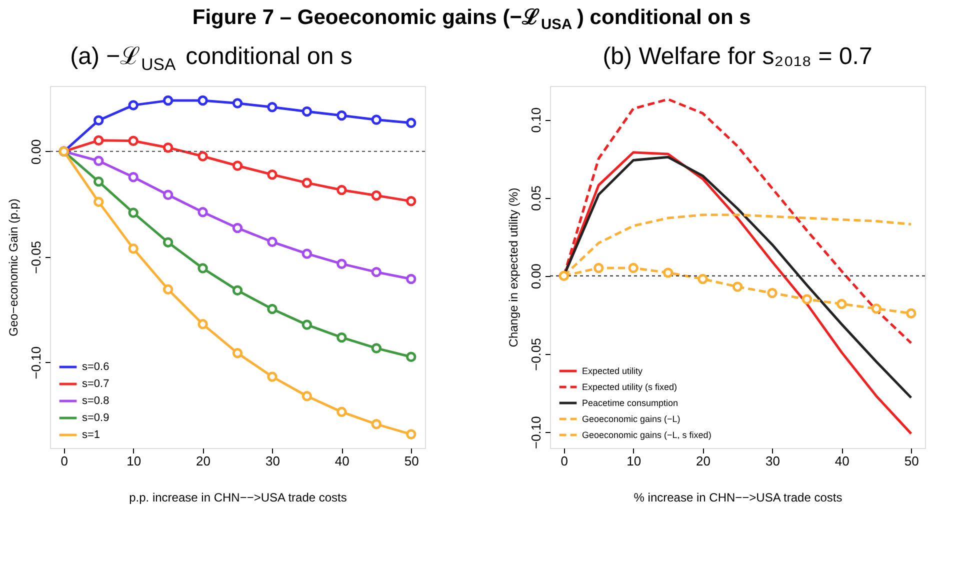 Image resolution: width=975 pixels, height=574 pixels. I want to click on x-axis-title: % increase in CHN−−>USA trade costs, so click(738, 497).